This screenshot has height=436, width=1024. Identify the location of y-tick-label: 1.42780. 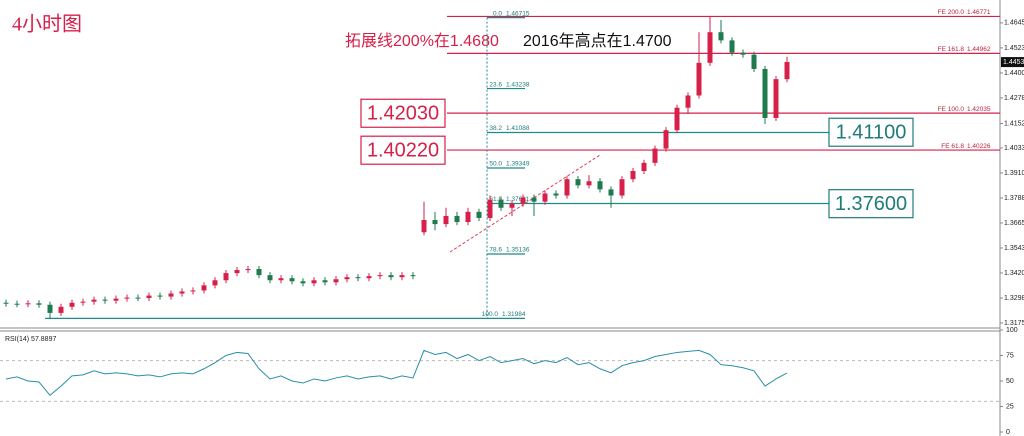
(1014, 98).